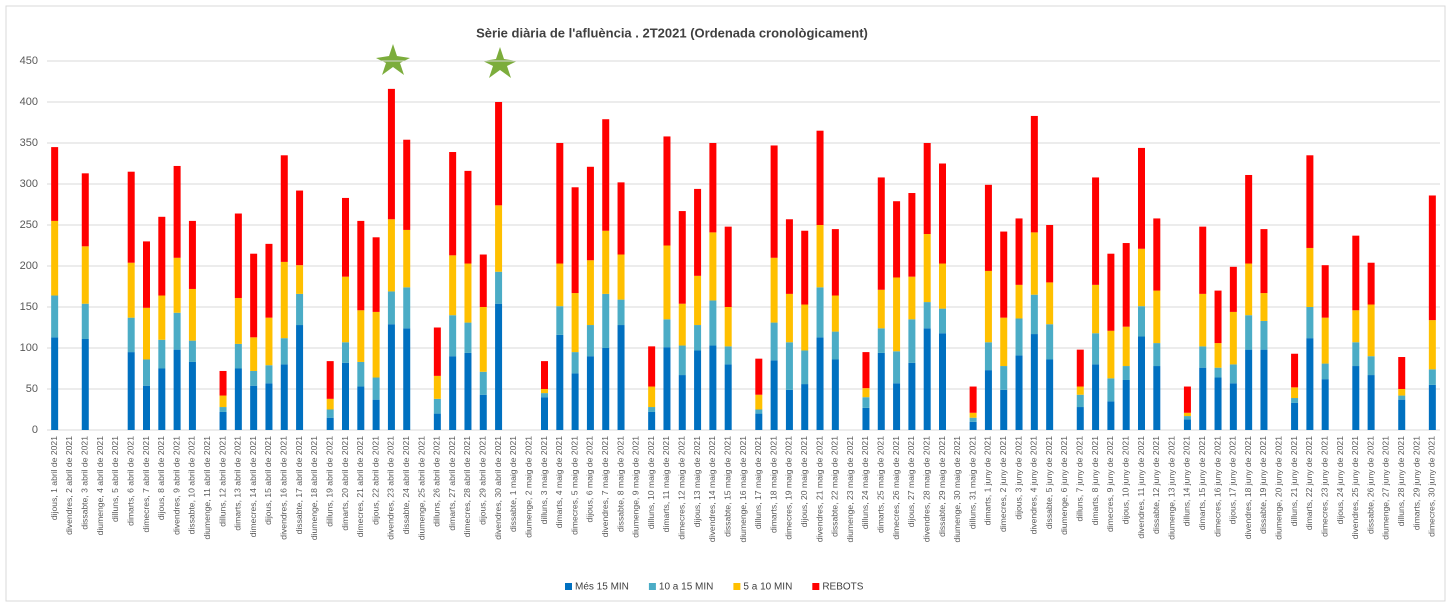  I want to click on x-tick-label: diumenge, 18 abril de 2021, so click(314, 488).